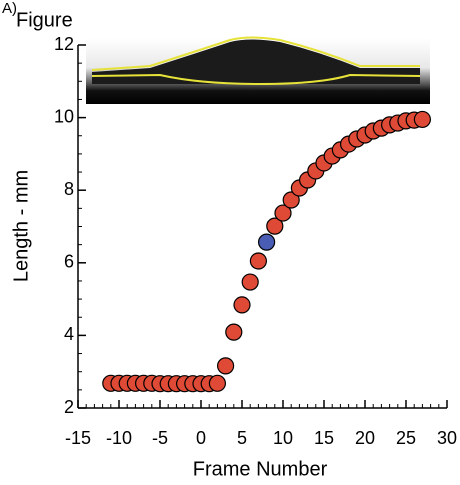 This screenshot has width=460, height=485. Describe the element at coordinates (324, 438) in the screenshot. I see `x-tick-label: 15` at that location.